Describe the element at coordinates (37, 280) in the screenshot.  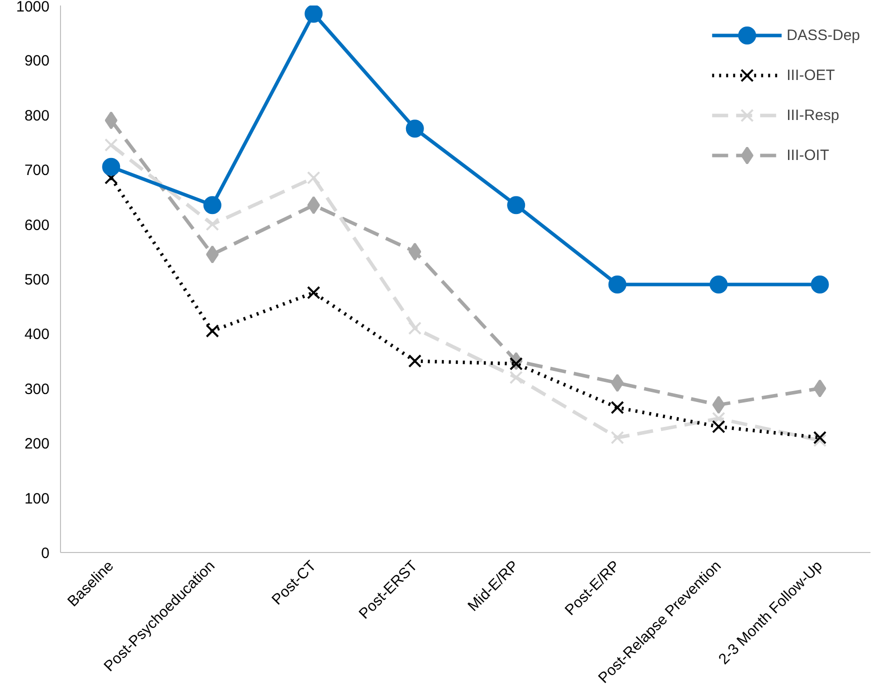
I see `y-tick-label: 500` at that location.